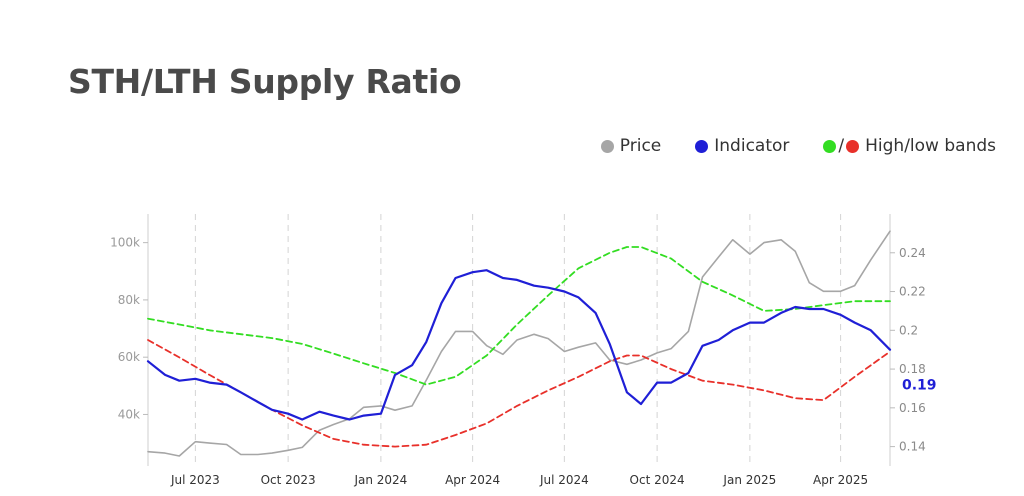  I want to click on x-tick-label: Jul 2023, so click(195, 480).